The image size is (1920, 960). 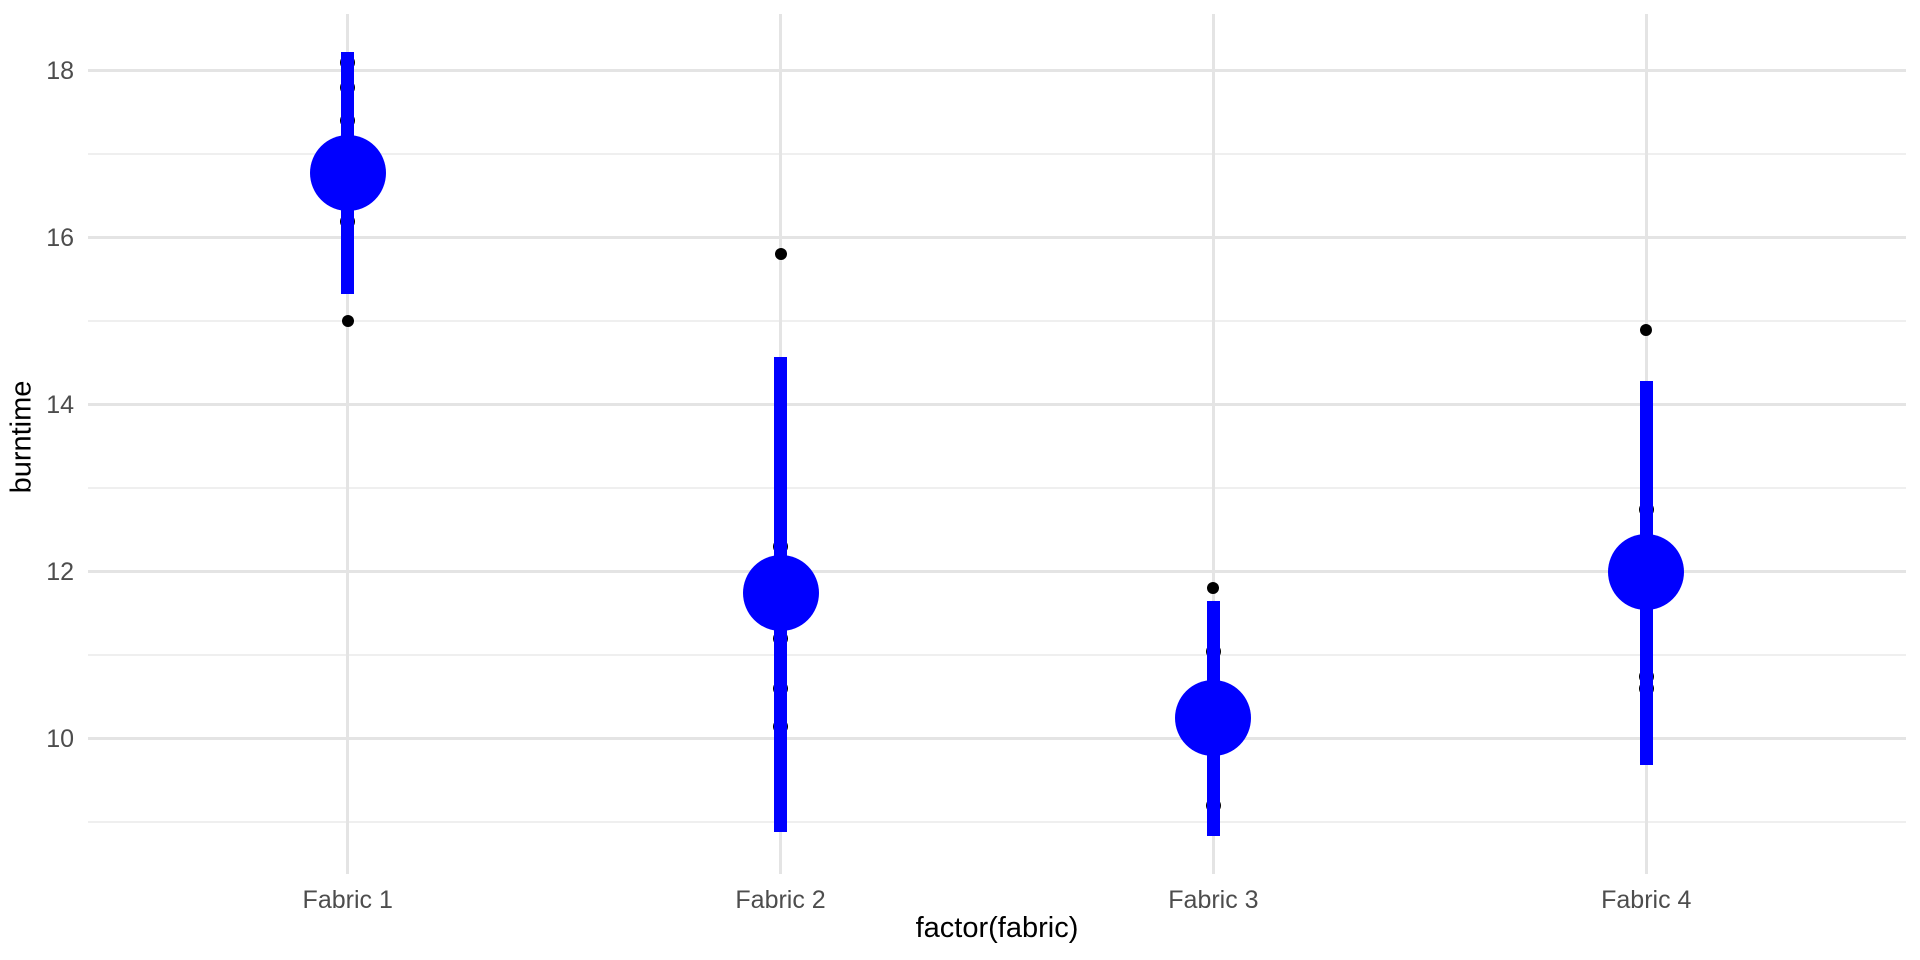 I want to click on y-axis-title: burntime, so click(x=21, y=437).